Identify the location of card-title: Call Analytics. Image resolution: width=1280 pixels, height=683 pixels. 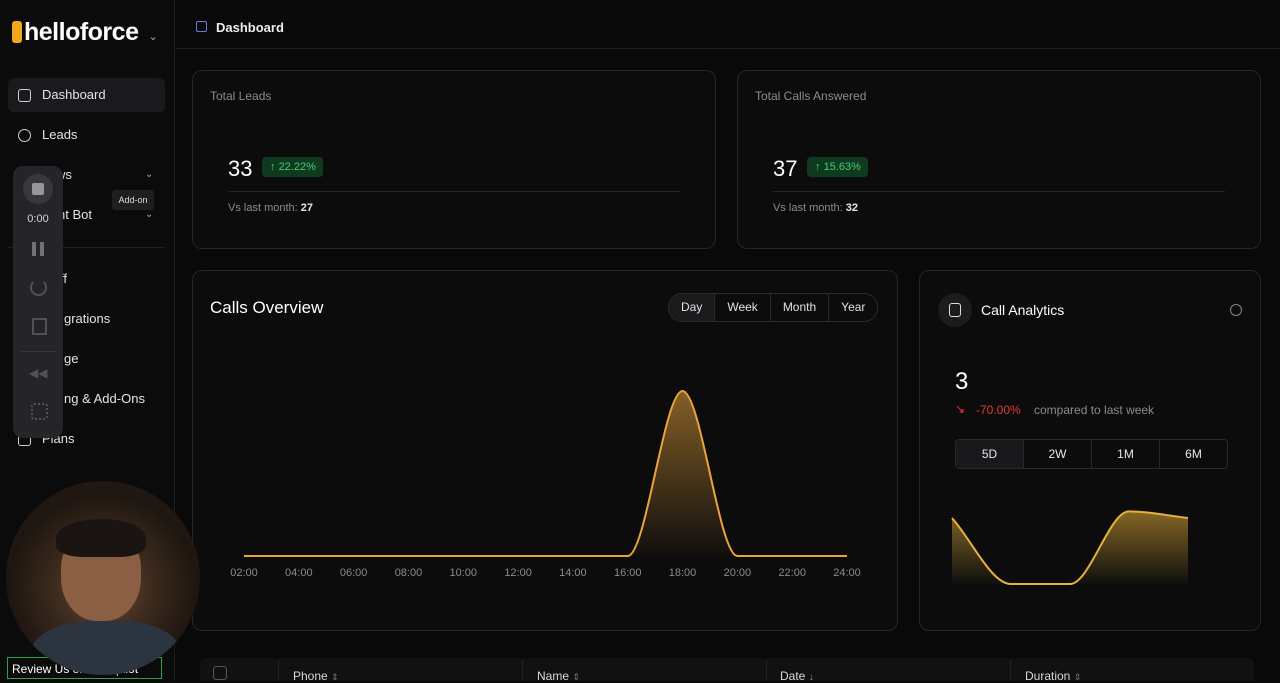
(1023, 310).